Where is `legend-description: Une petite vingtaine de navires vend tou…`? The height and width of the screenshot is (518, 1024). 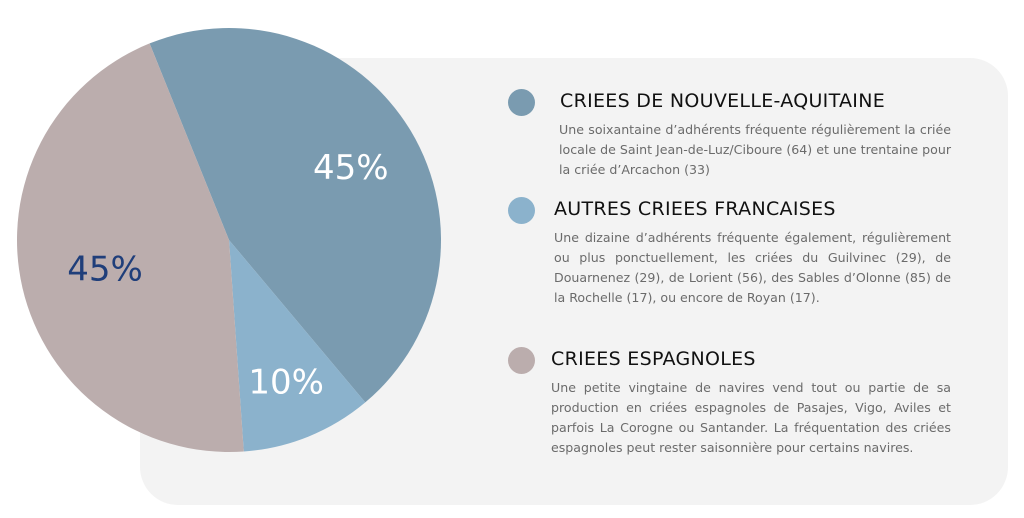 legend-description: Une petite vingtaine de navires vend tou… is located at coordinates (751, 417).